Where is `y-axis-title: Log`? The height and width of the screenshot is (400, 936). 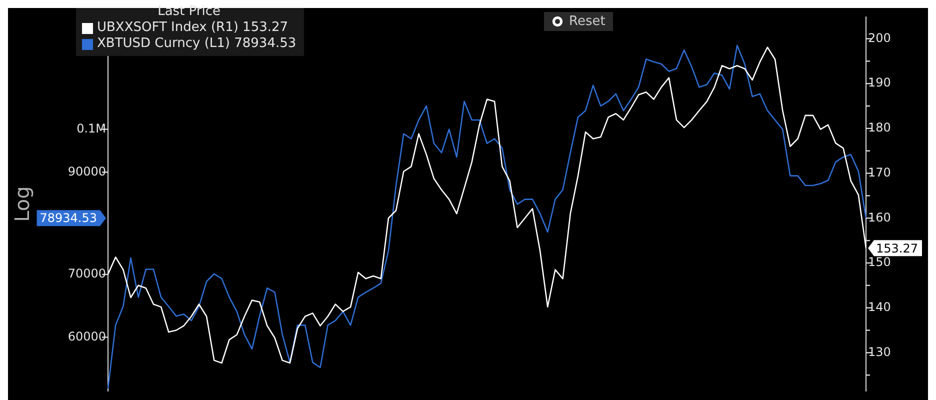 y-axis-title: Log is located at coordinates (22, 204).